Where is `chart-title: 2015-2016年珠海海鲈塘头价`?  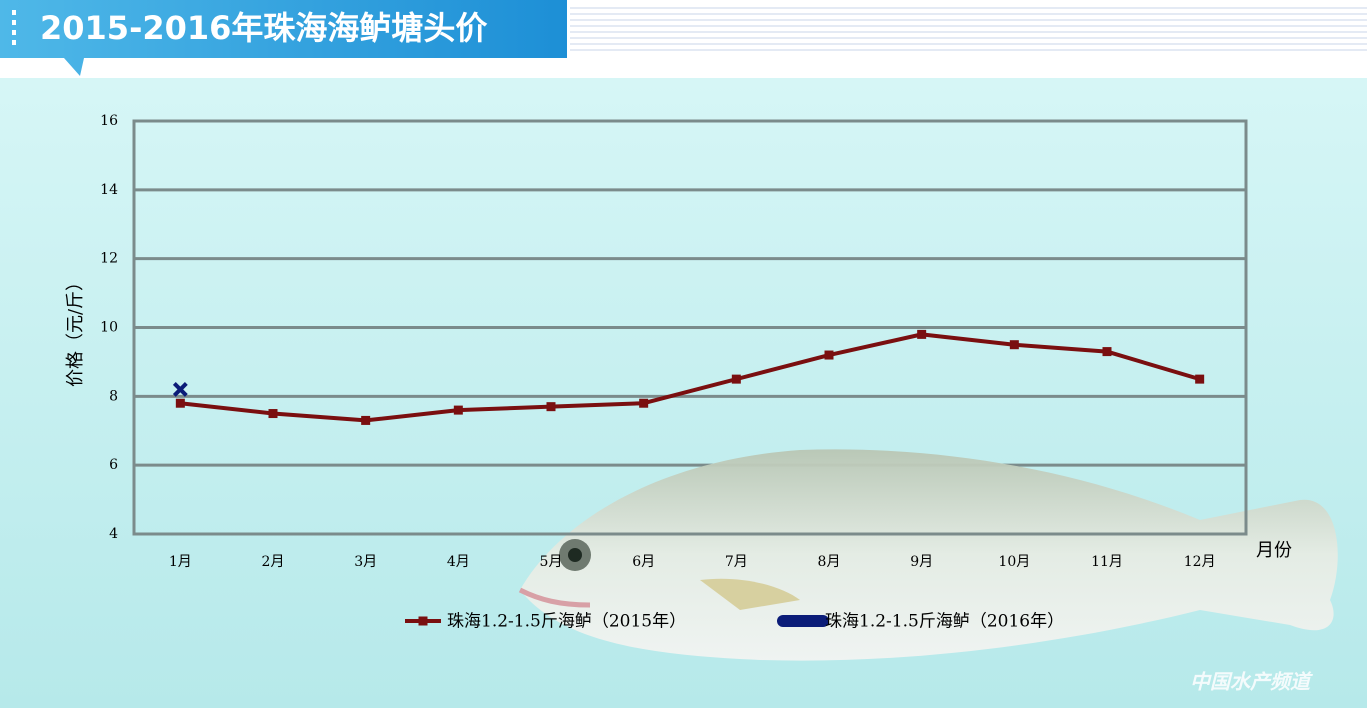 chart-title: 2015-2016年珠海海鲈塘头价 is located at coordinates (263, 28).